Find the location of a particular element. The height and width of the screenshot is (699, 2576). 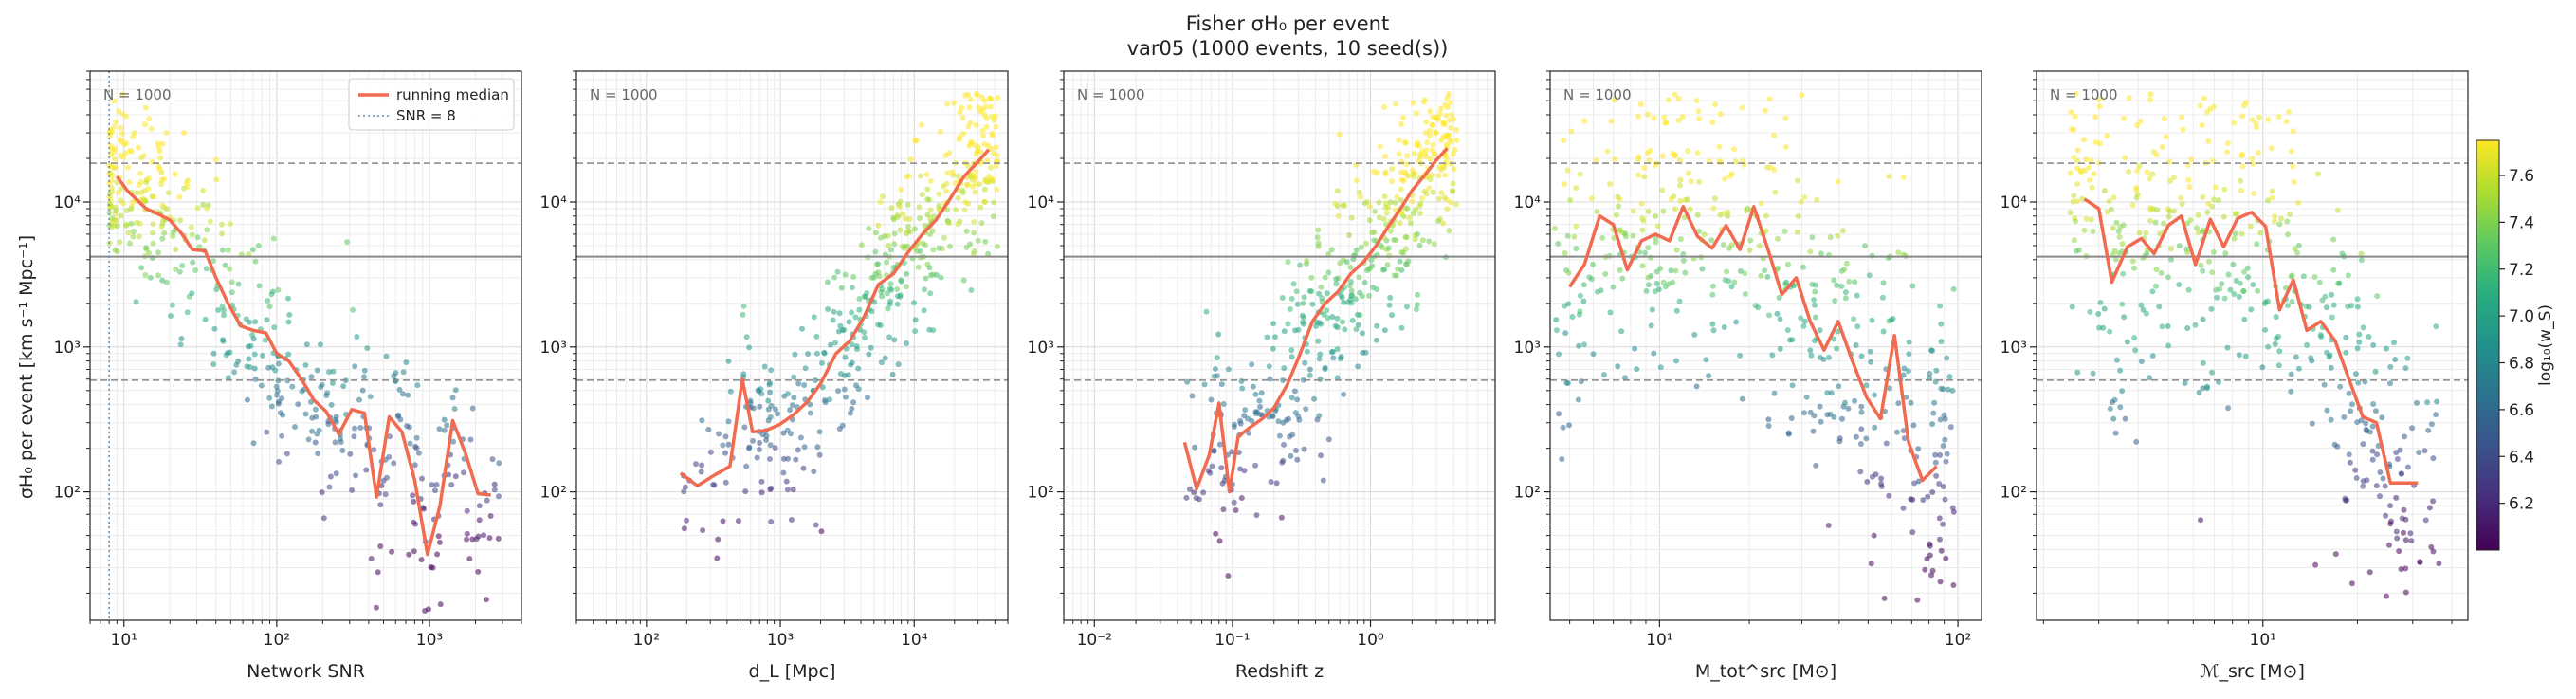

y-axis-label: σH₀ per event [km s⁻¹ Mpc⁻¹] is located at coordinates (26, 367).